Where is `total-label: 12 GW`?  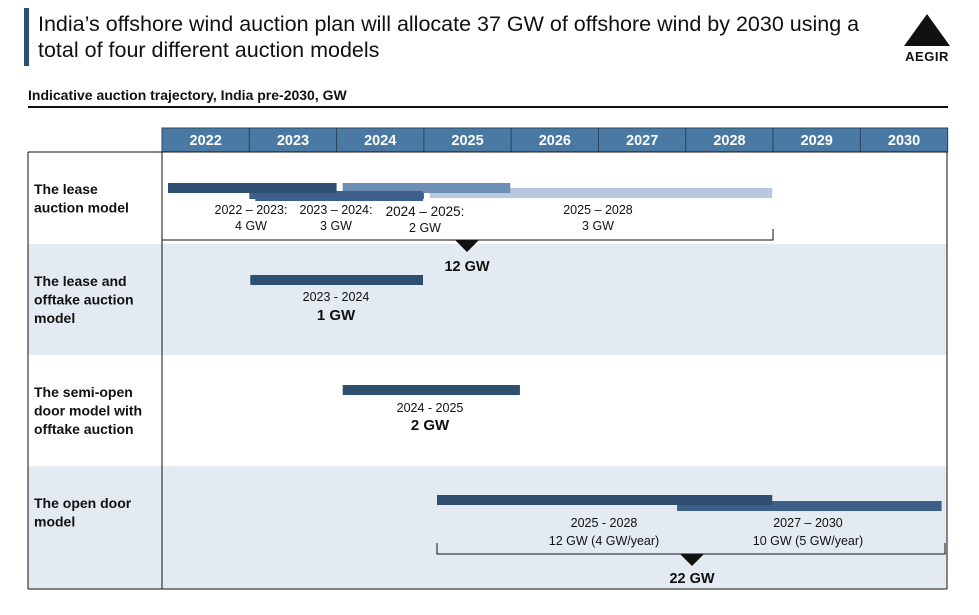 total-label: 12 GW is located at coordinates (466, 267).